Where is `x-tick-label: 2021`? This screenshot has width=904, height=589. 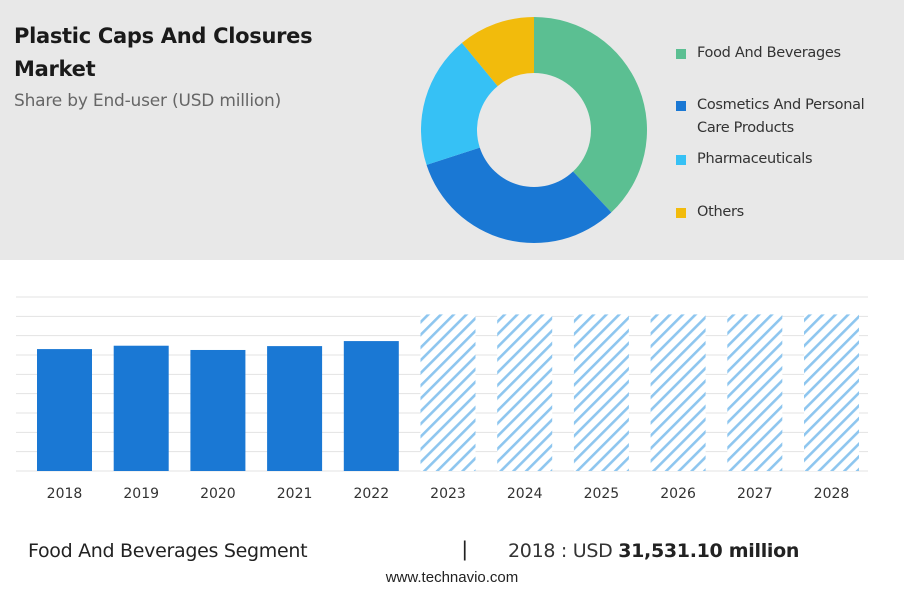
x-tick-label: 2021 is located at coordinates (295, 494).